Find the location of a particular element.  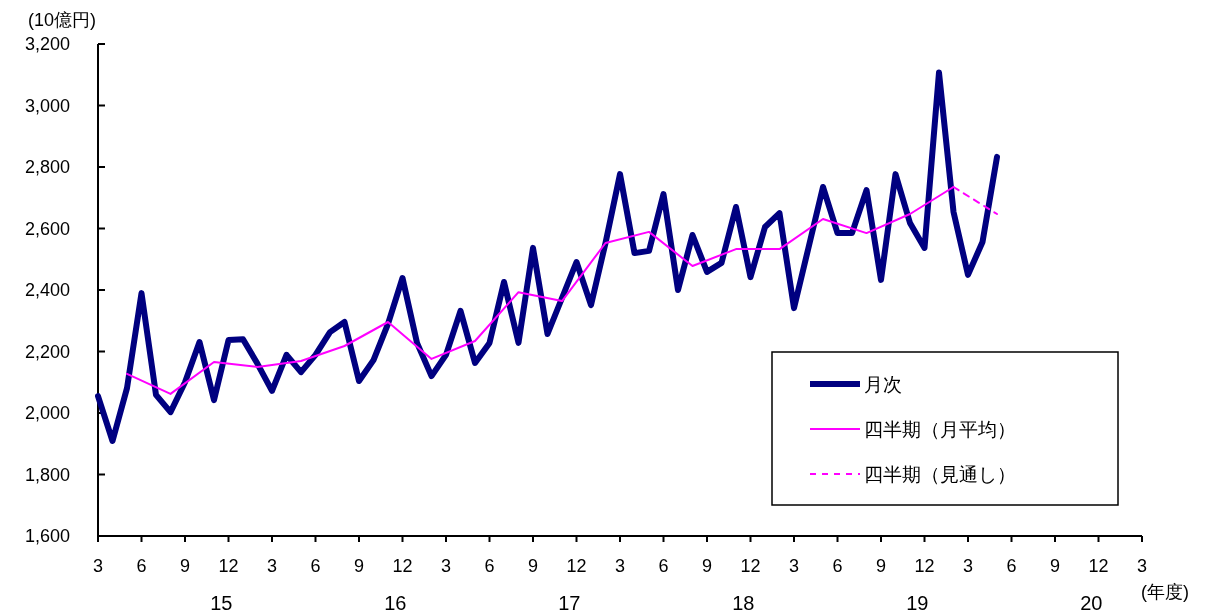

ylabel: (10億円) is located at coordinates (62, 20).